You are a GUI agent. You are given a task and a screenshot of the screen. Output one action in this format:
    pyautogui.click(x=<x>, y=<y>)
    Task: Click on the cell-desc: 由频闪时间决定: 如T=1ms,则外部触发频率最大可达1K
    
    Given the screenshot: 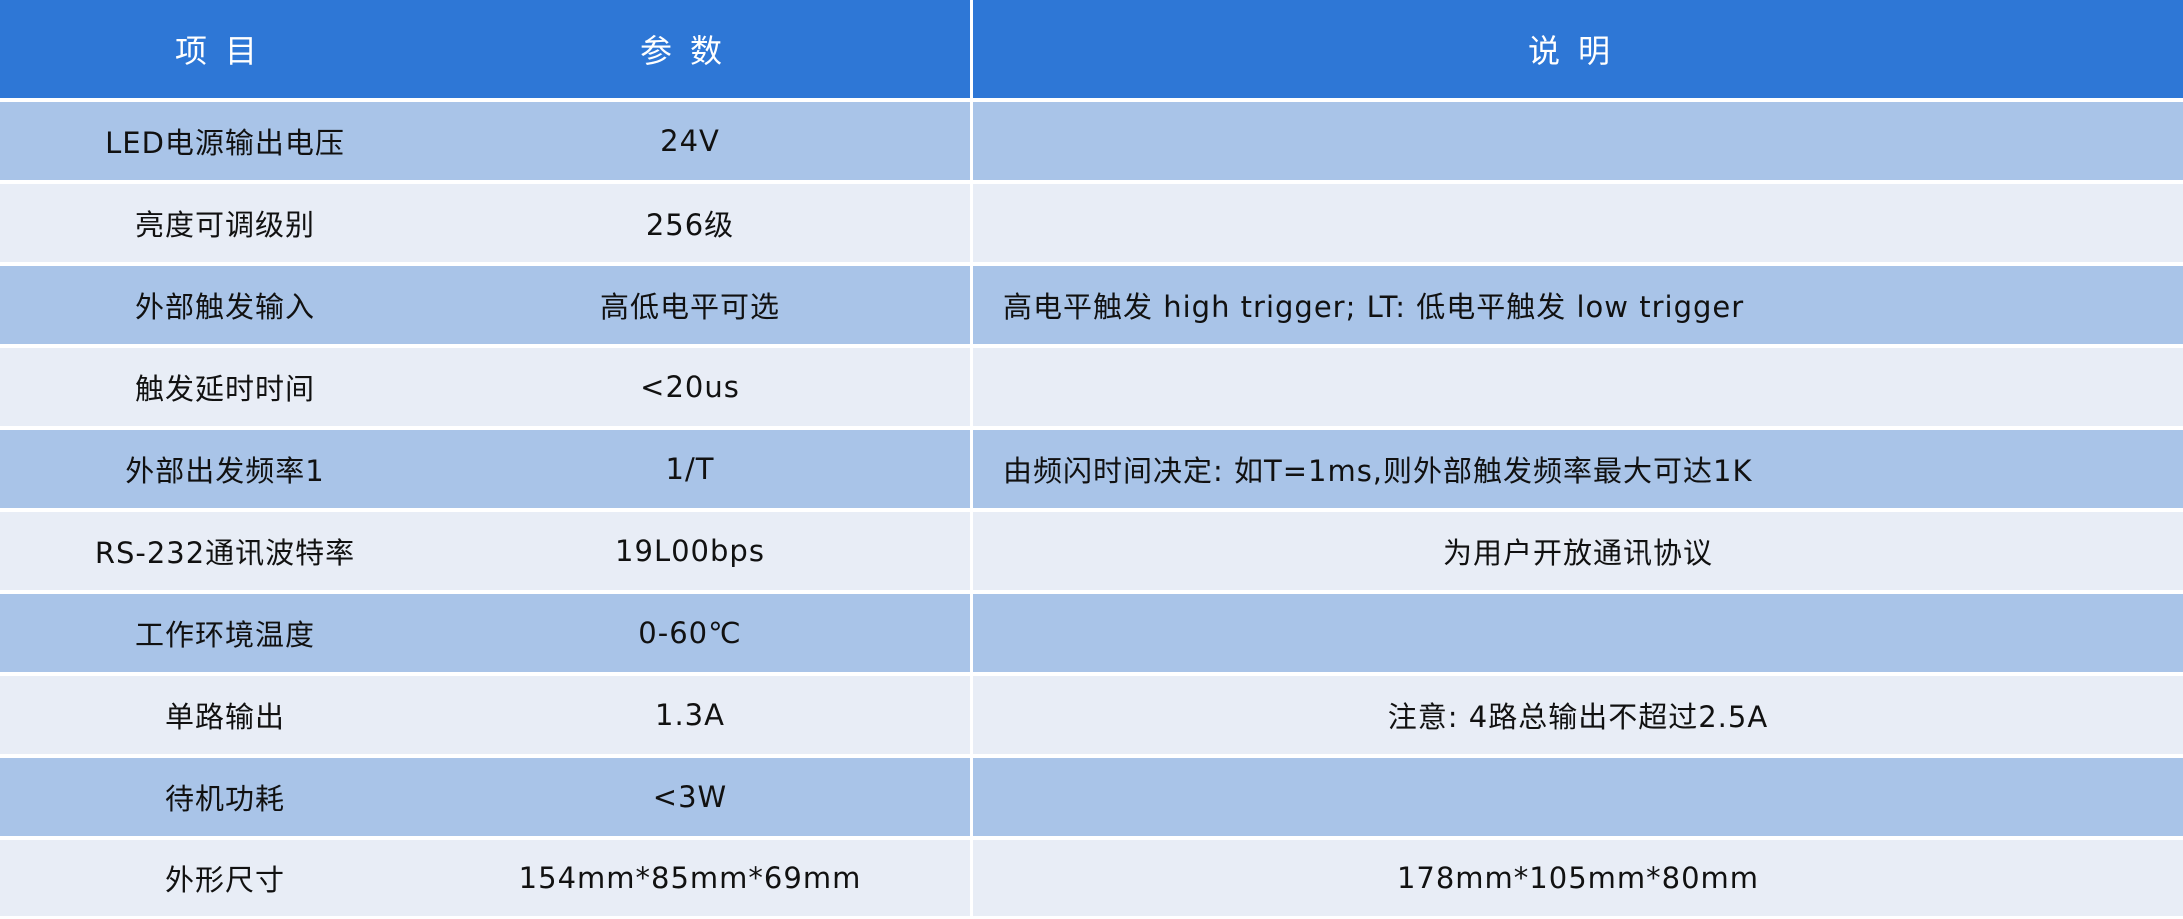 What is the action you would take?
    pyautogui.click(x=1578, y=469)
    